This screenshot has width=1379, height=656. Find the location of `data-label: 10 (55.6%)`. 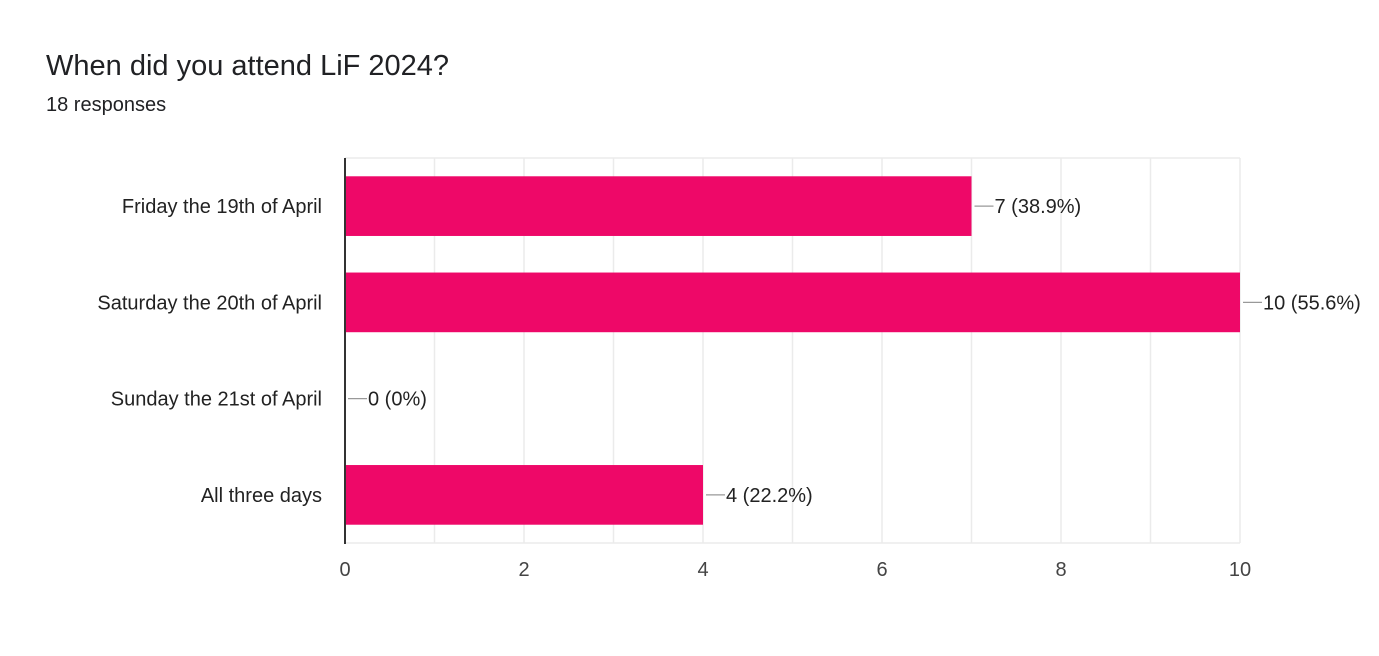

data-label: 10 (55.6%) is located at coordinates (1312, 303).